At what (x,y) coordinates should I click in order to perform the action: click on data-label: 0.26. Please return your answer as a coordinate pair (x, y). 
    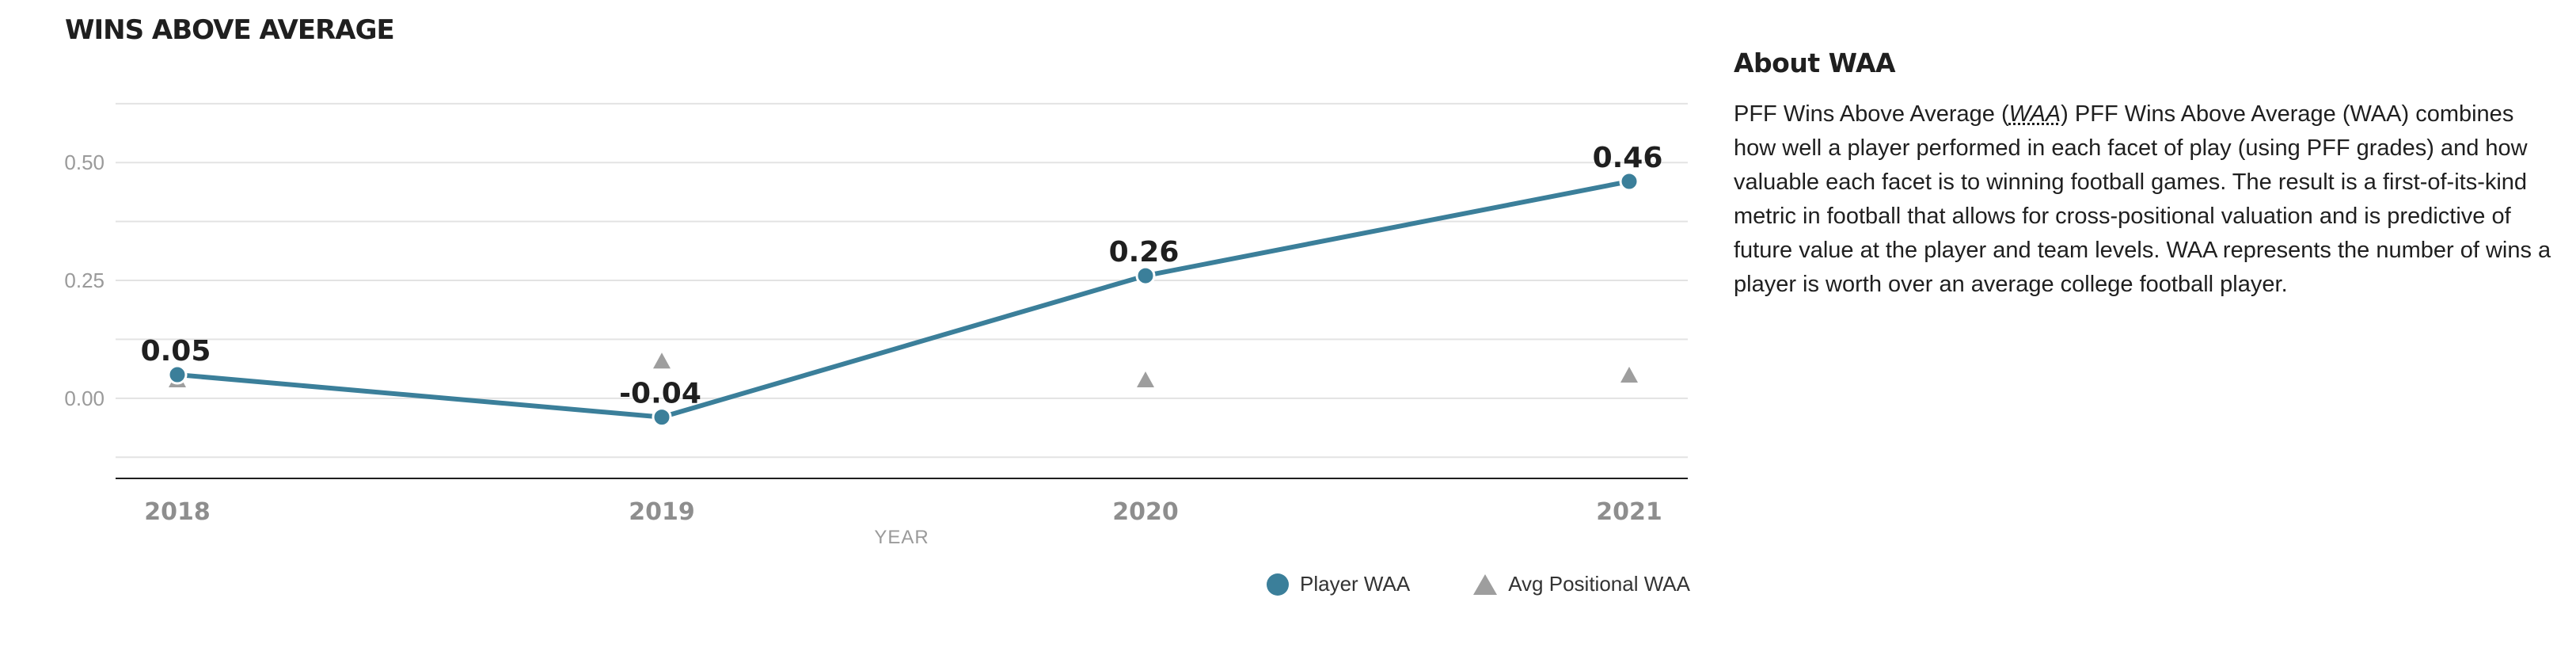
    Looking at the image, I should click on (1144, 252).